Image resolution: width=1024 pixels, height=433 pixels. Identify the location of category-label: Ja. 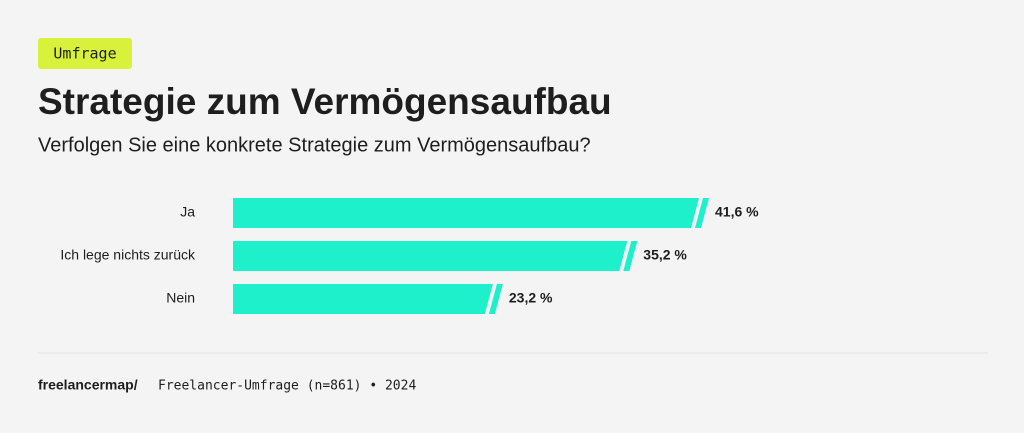
(187, 212).